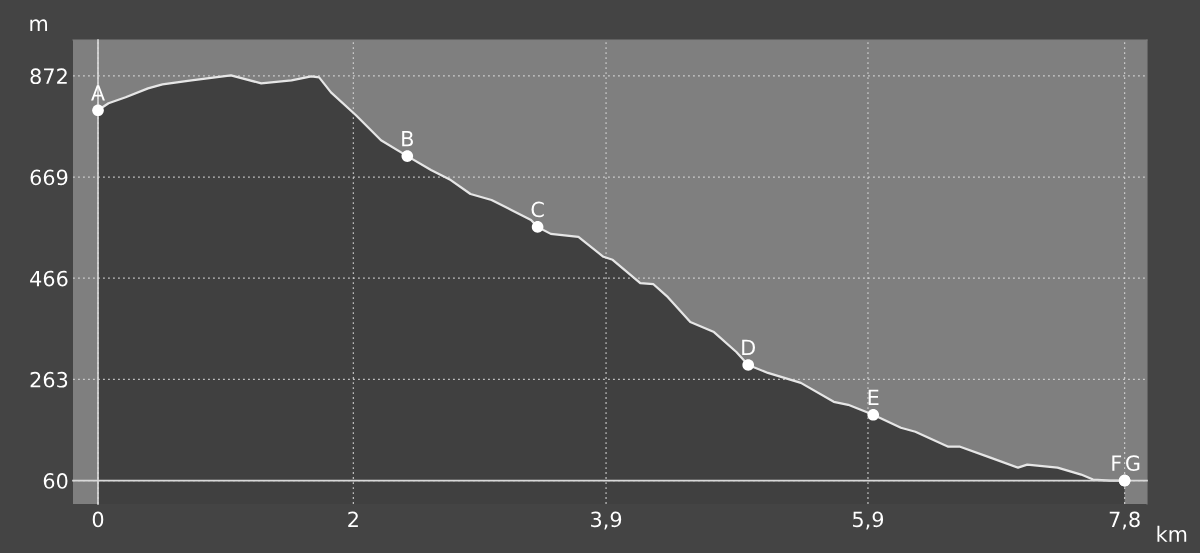 The image size is (1200, 553). Describe the element at coordinates (1124, 520) in the screenshot. I see `x-tick-label: 7,8` at that location.